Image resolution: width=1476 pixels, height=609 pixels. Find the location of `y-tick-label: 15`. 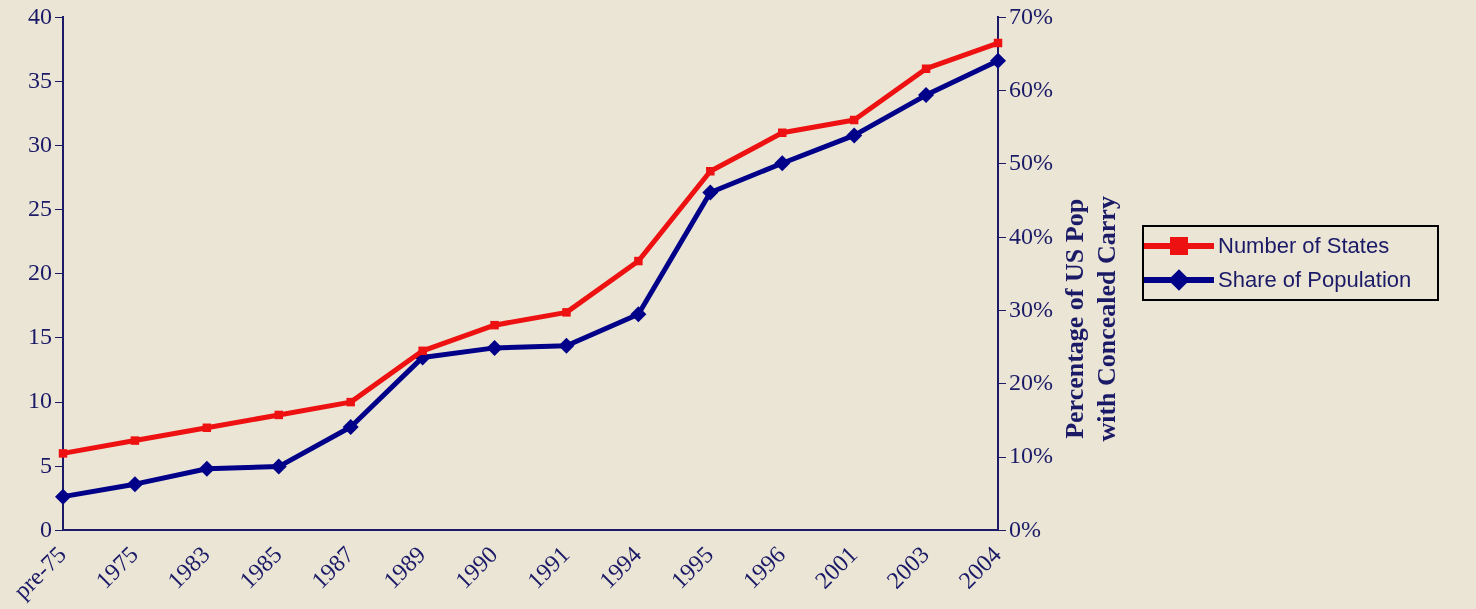

y-tick-label: 15 is located at coordinates (40, 336).